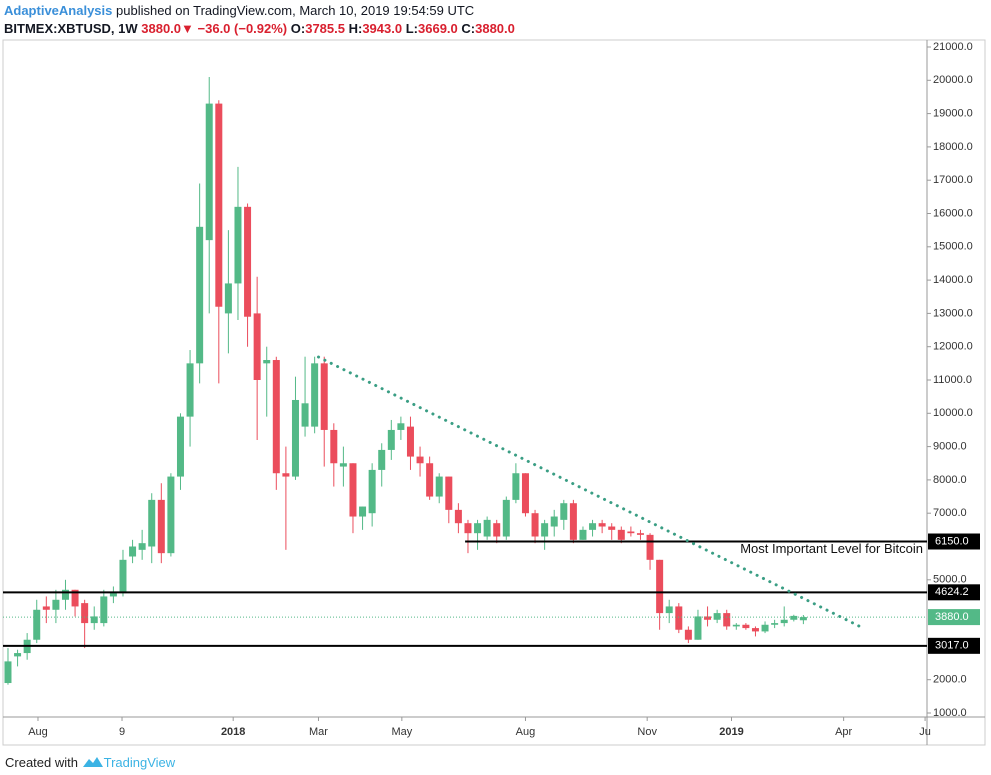 This screenshot has width=991, height=775. I want to click on y-tick-label: 11000.0, so click(952, 380).